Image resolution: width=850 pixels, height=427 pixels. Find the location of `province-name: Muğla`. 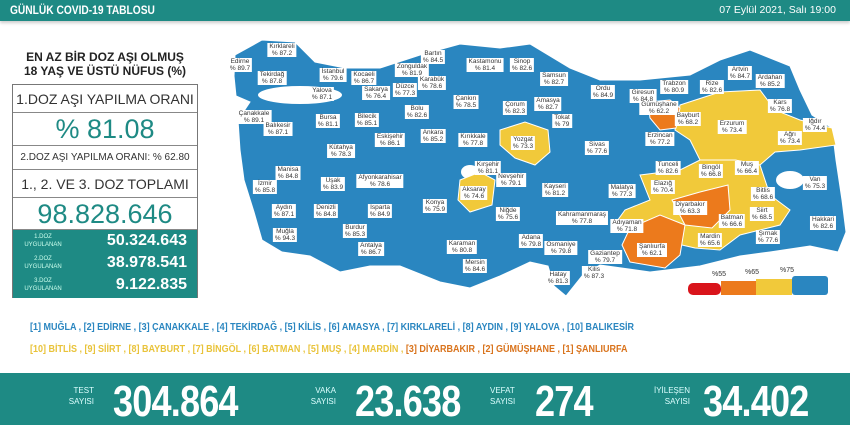

province-name: Muğla is located at coordinates (285, 231).